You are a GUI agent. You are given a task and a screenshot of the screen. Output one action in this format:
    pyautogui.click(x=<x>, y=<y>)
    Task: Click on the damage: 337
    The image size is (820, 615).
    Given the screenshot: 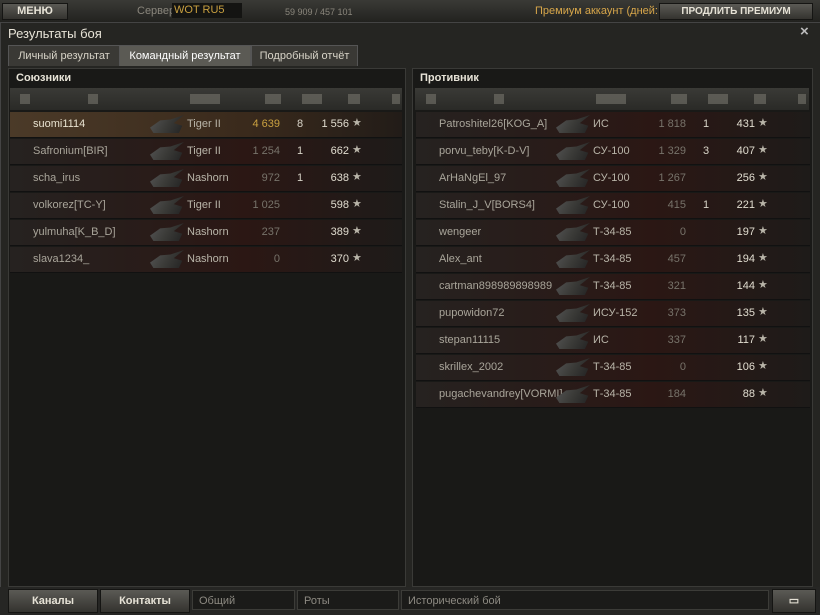 What is the action you would take?
    pyautogui.click(x=676, y=340)
    